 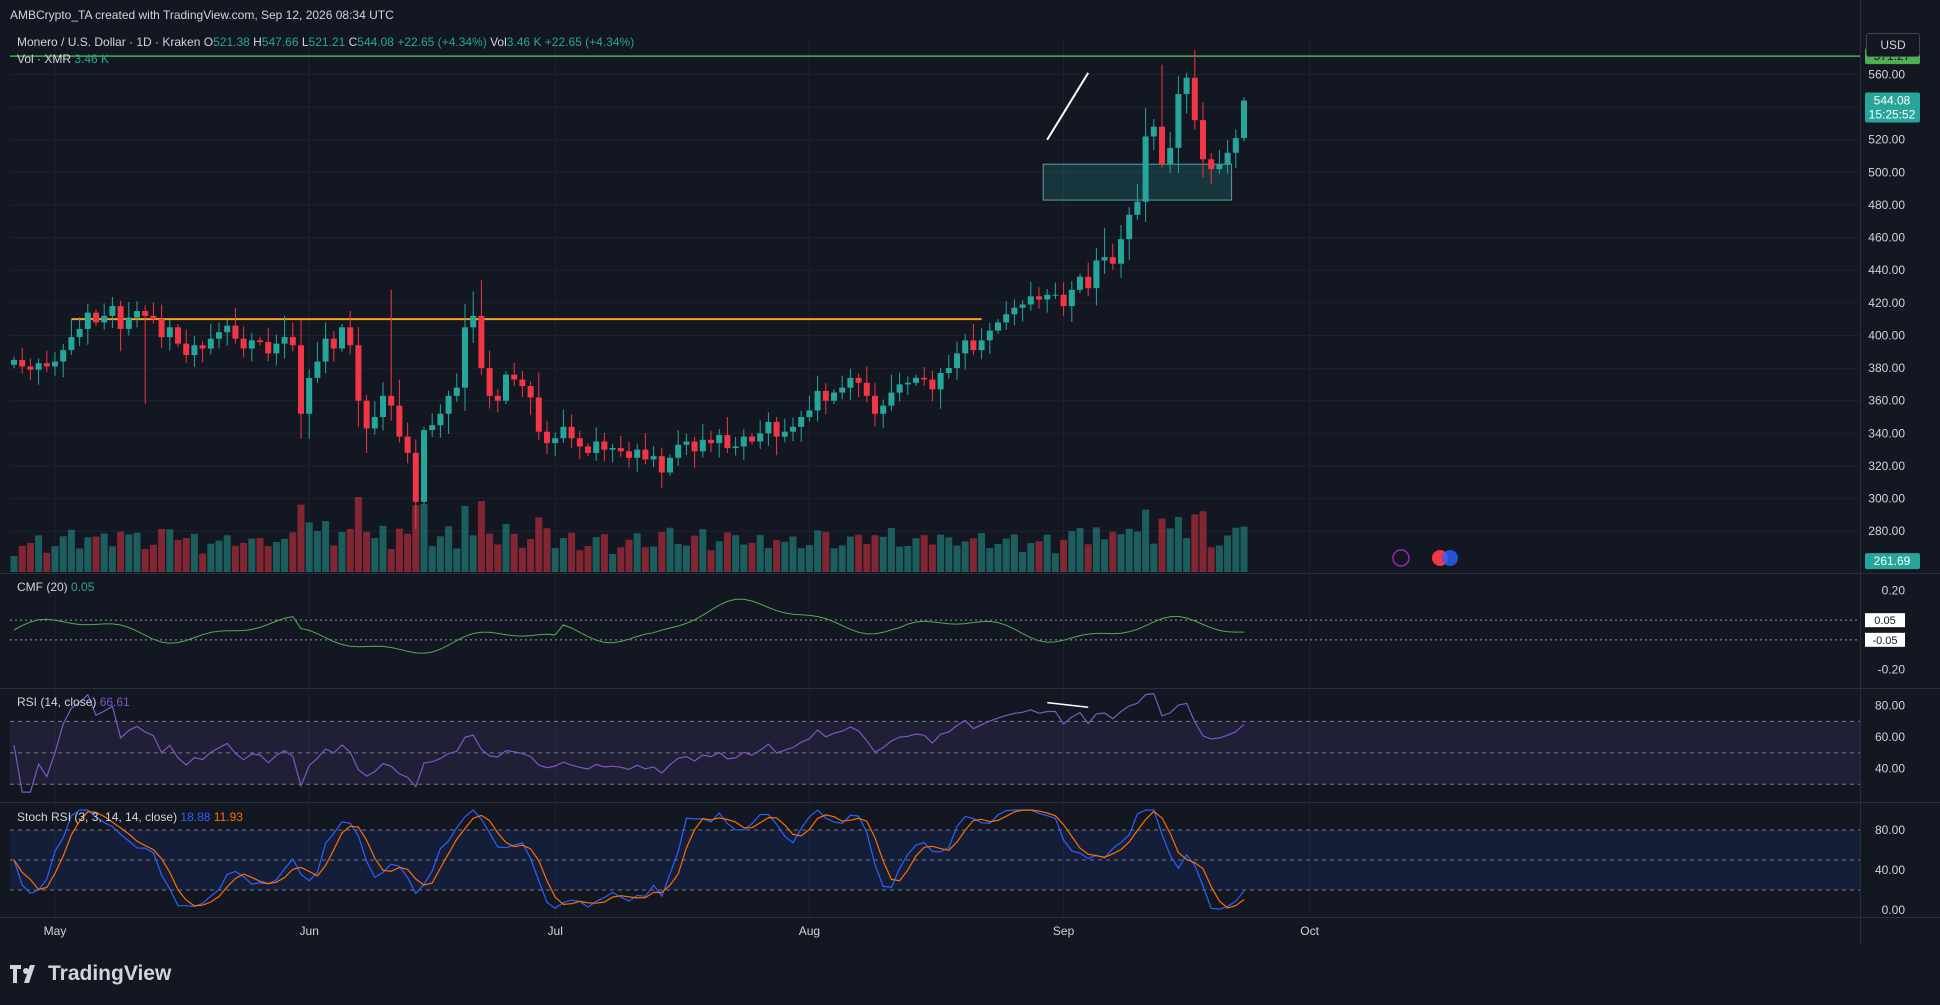 I want to click on price-change: +22.65 (+4.34%), so click(x=442, y=42).